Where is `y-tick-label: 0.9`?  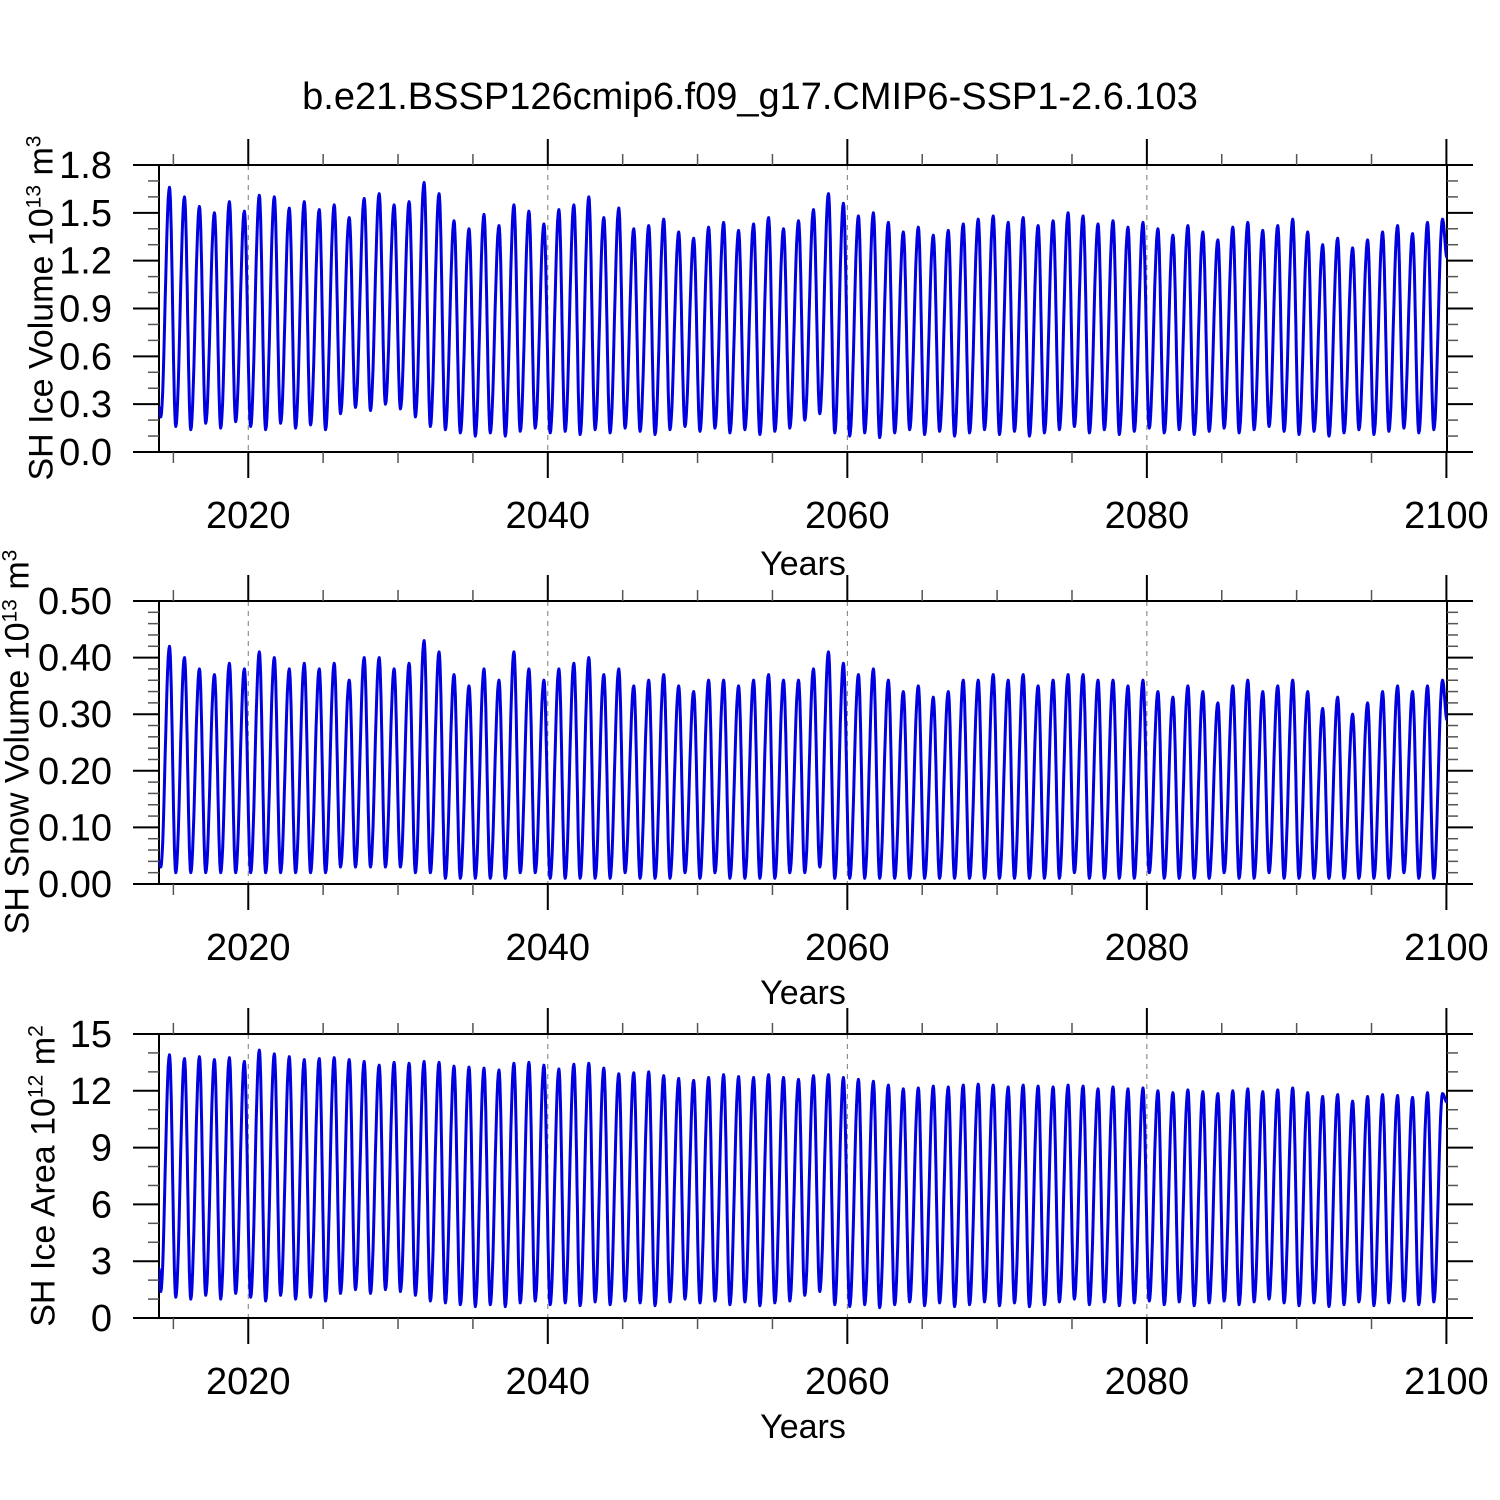 y-tick-label: 0.9 is located at coordinates (85, 310).